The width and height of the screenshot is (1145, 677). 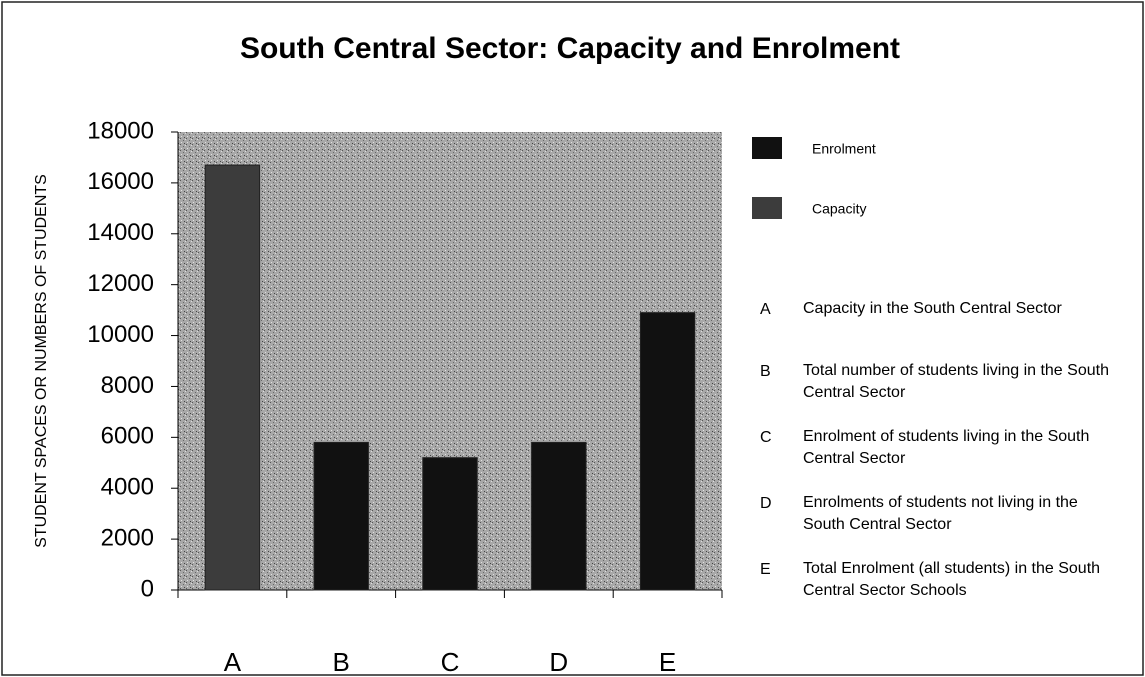 What do you see at coordinates (120, 181) in the screenshot?
I see `y-tick-label: 16000` at bounding box center [120, 181].